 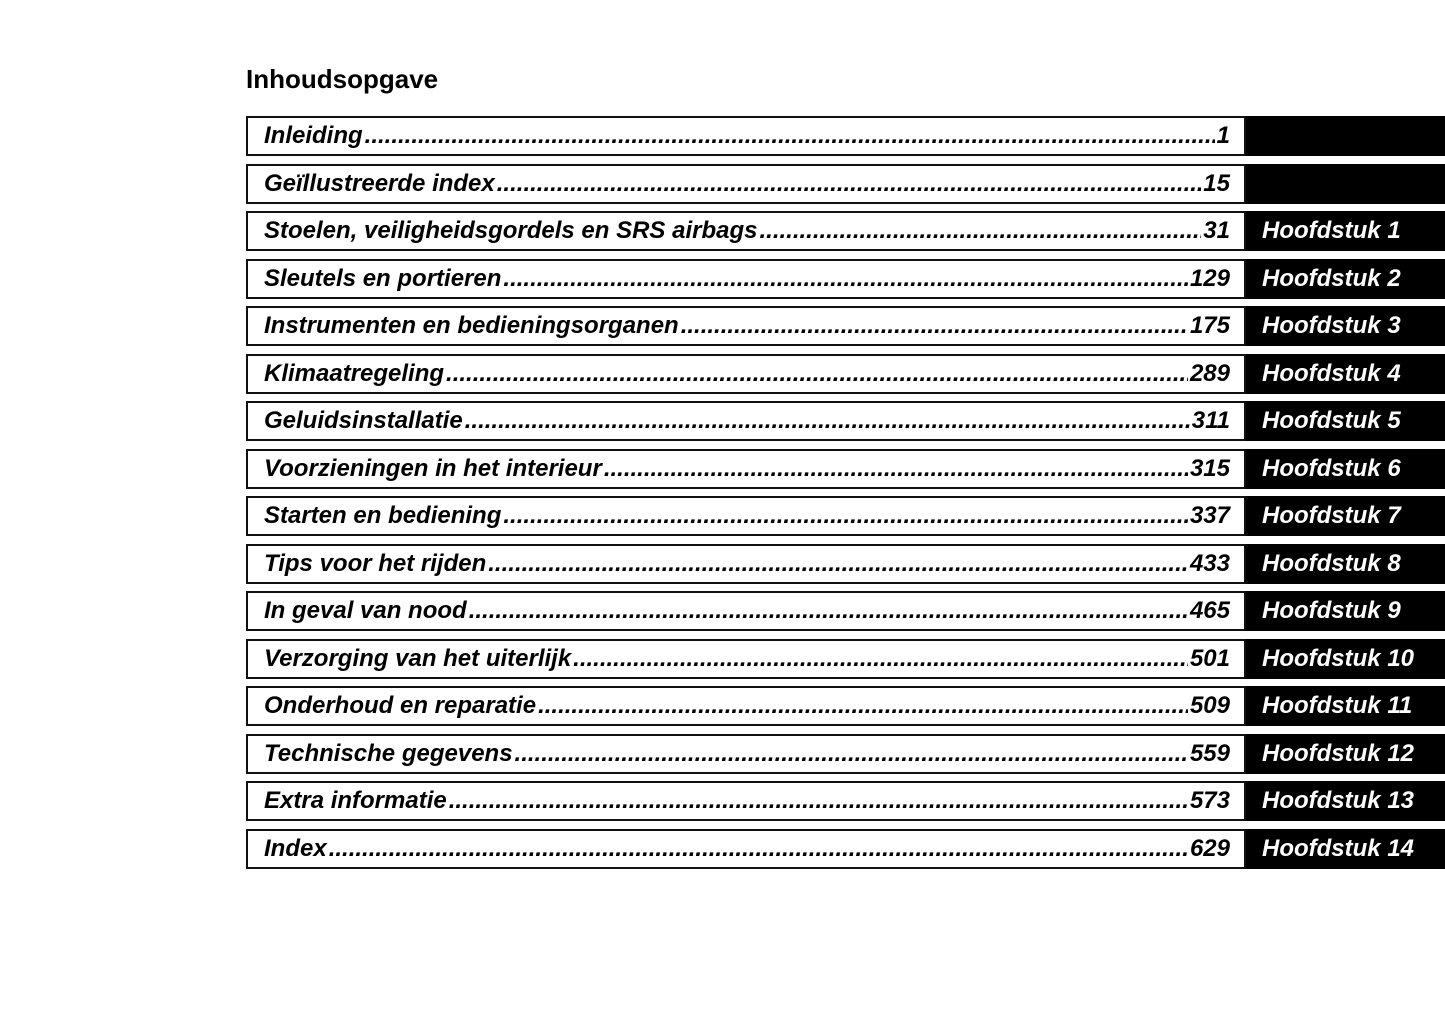 I want to click on chapter-tab: Hoofdstuk 1, so click(x=1345, y=231).